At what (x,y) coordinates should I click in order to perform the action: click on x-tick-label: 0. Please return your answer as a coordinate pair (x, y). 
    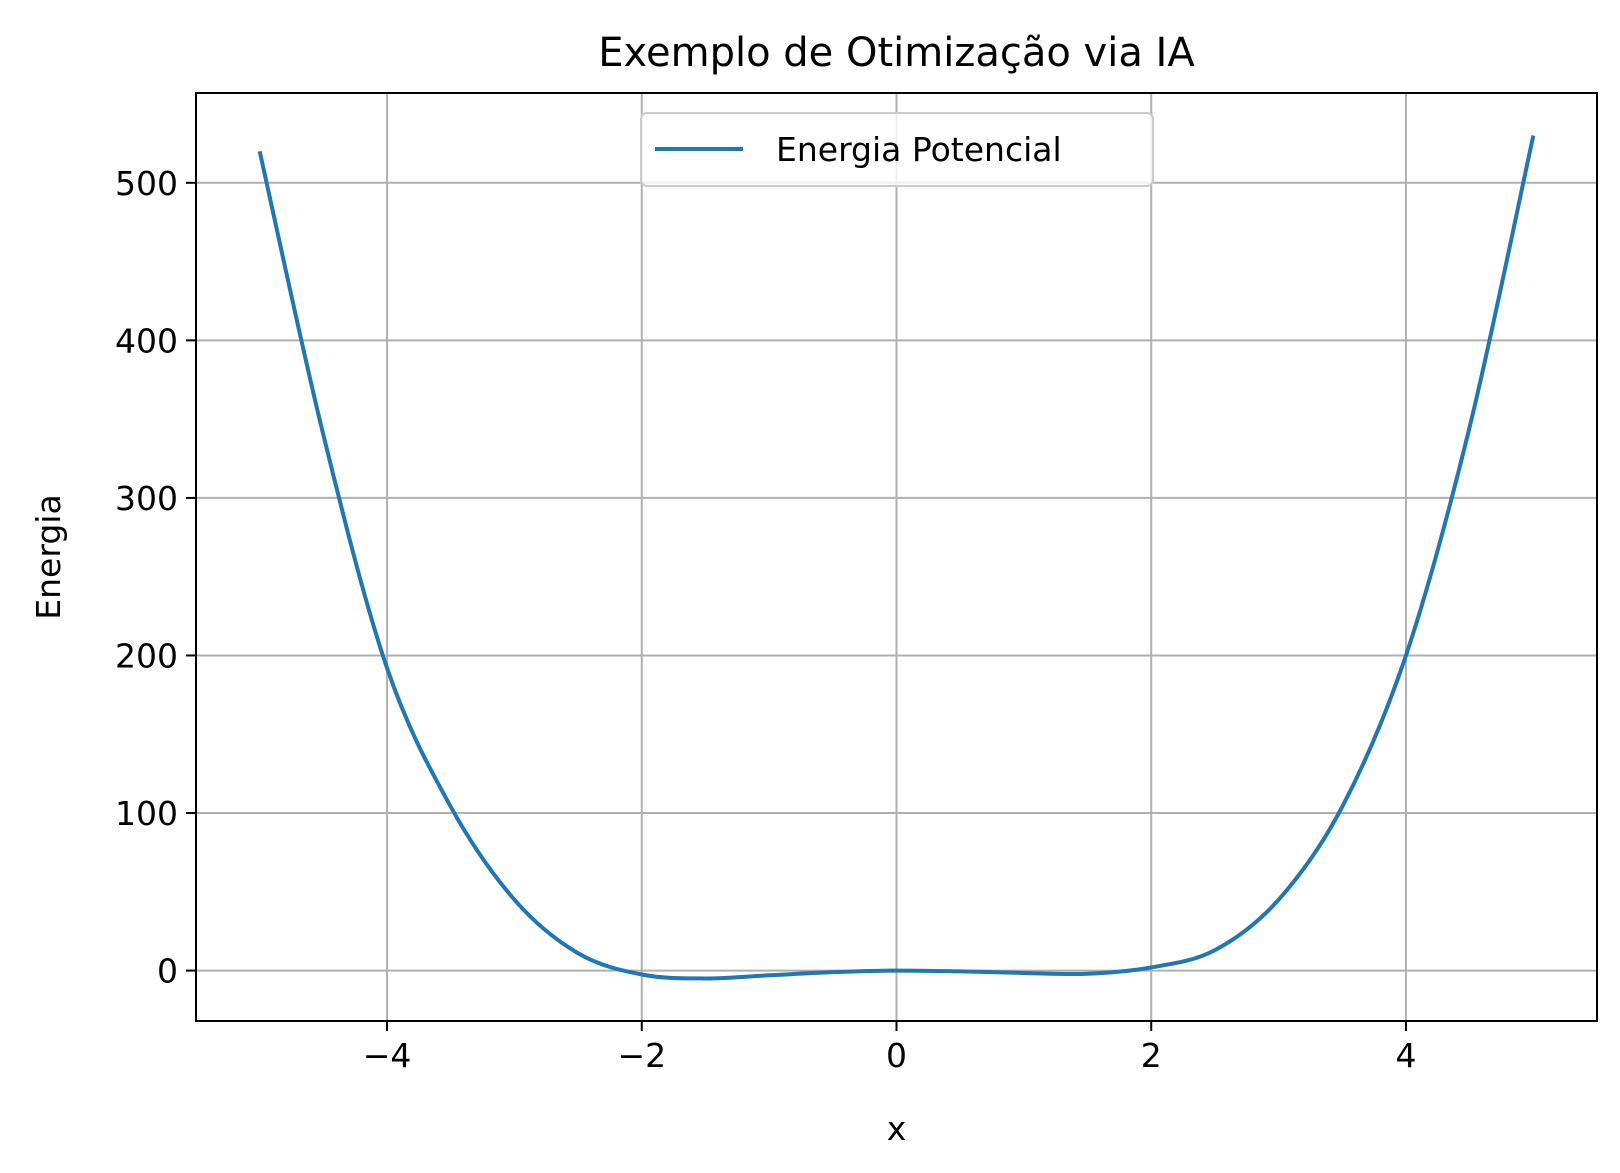
    Looking at the image, I should click on (896, 1055).